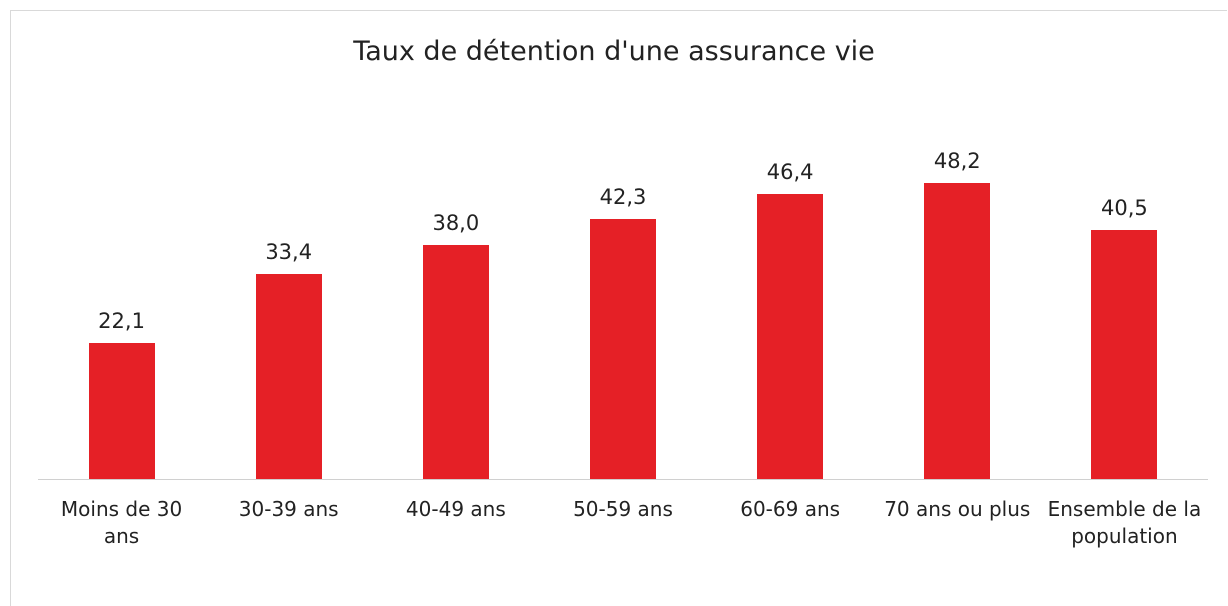 This screenshot has height=606, width=1228. I want to click on data-label: 22,1, so click(121, 321).